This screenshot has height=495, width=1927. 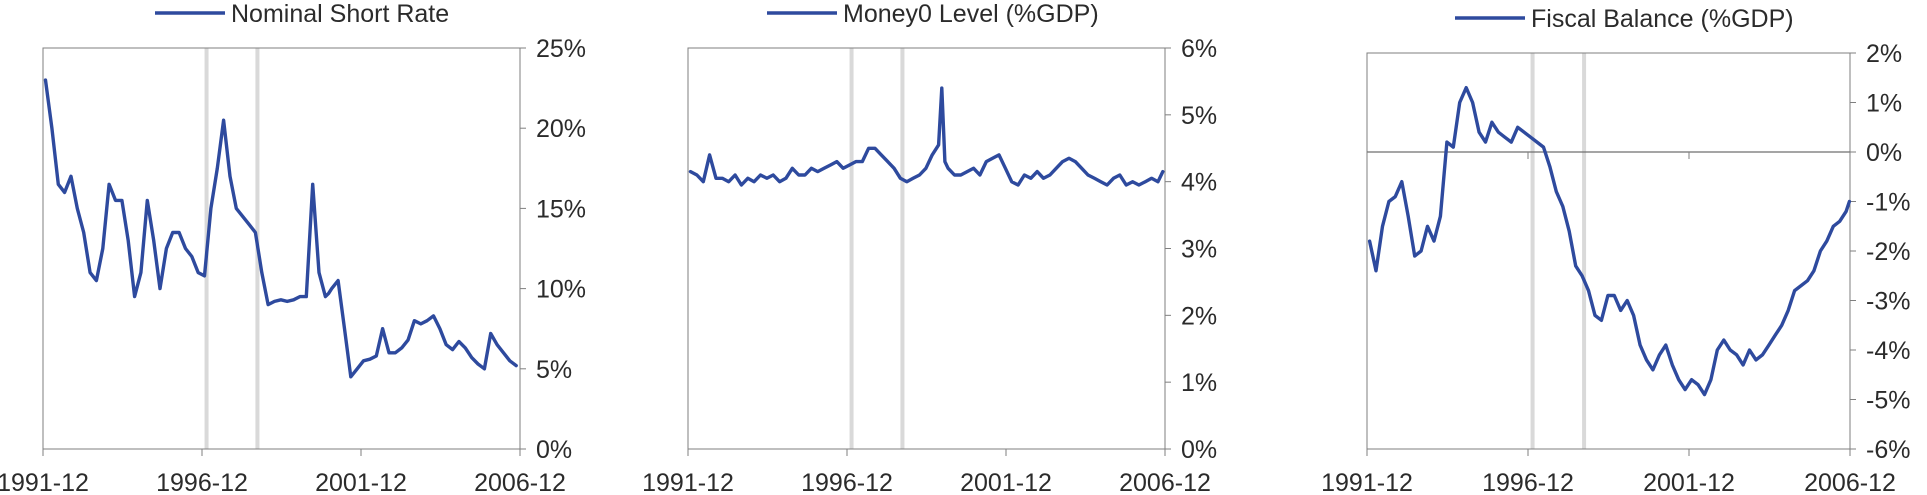 I want to click on legend: Fiscal Balance (%GDP), so click(x=1624, y=19).